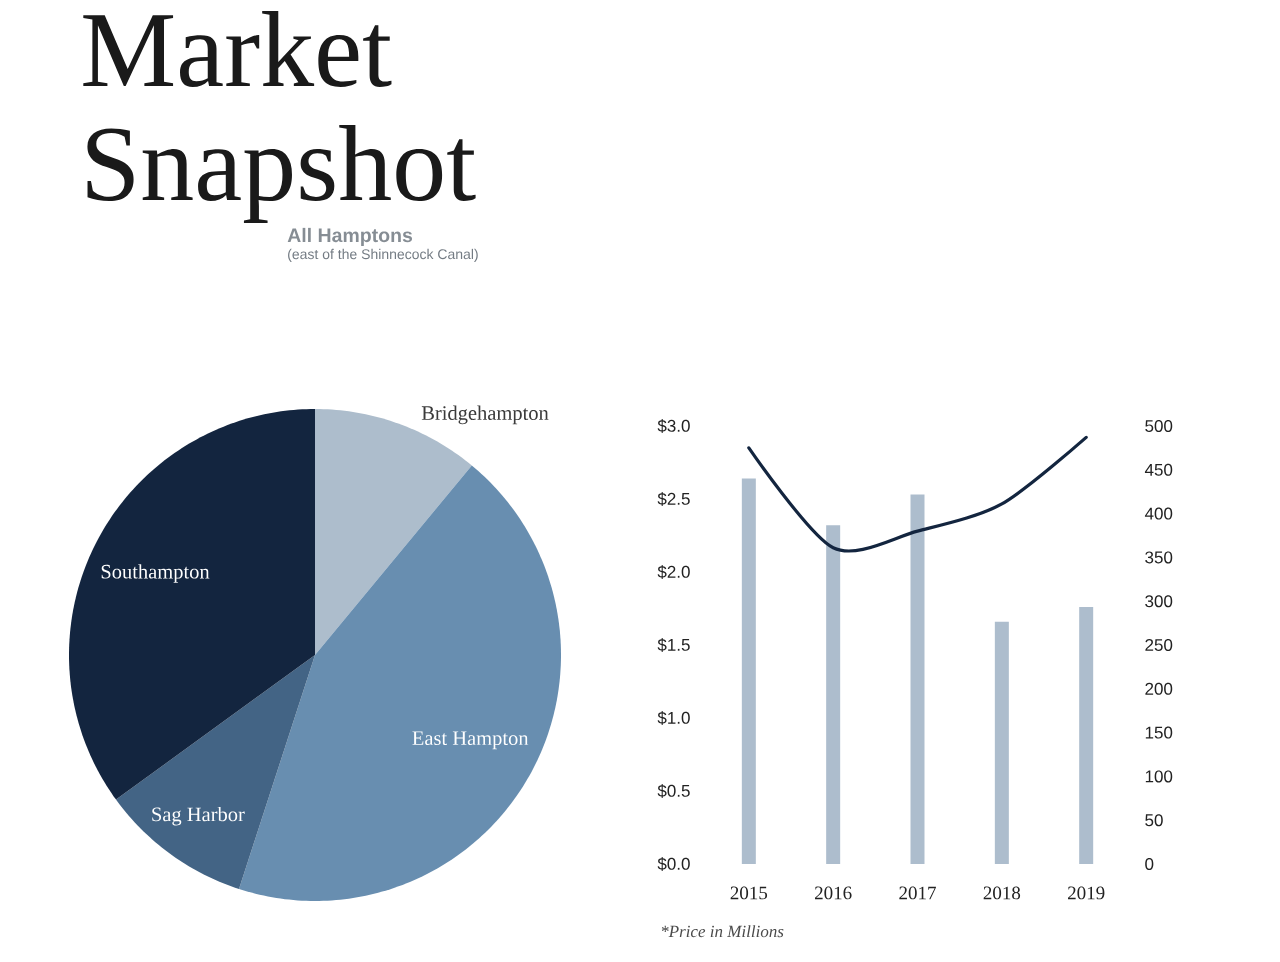 The image size is (1280, 962). Describe the element at coordinates (673, 499) in the screenshot. I see `y-tick-label: $2.5` at that location.